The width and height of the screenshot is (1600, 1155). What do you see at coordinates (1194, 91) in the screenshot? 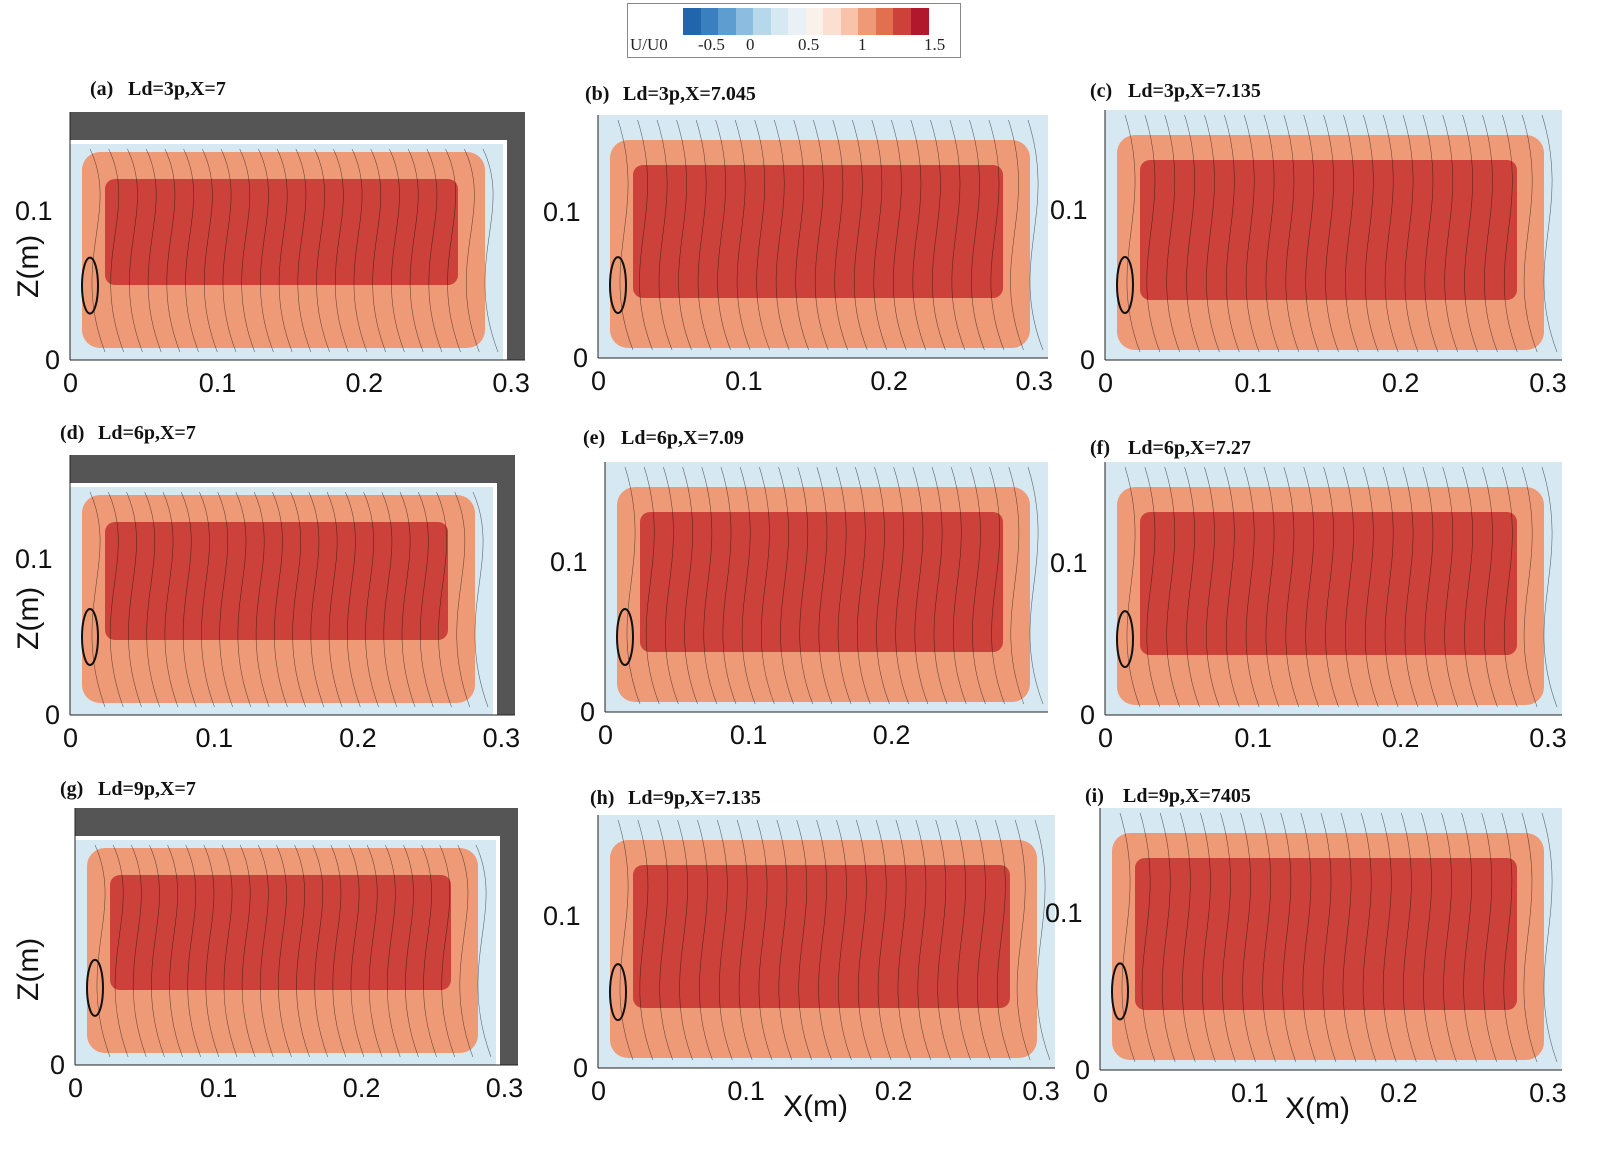
I see `panel-title: Ld=3p,X=7.135` at bounding box center [1194, 91].